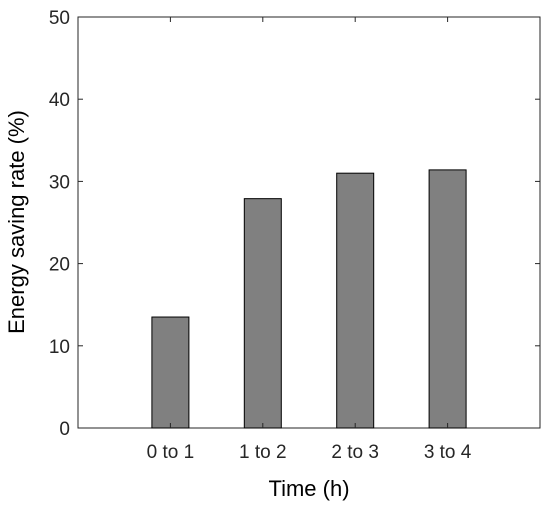 Image resolution: width=550 pixels, height=506 pixels. What do you see at coordinates (59, 182) in the screenshot?
I see `y-tick-label: 30` at bounding box center [59, 182].